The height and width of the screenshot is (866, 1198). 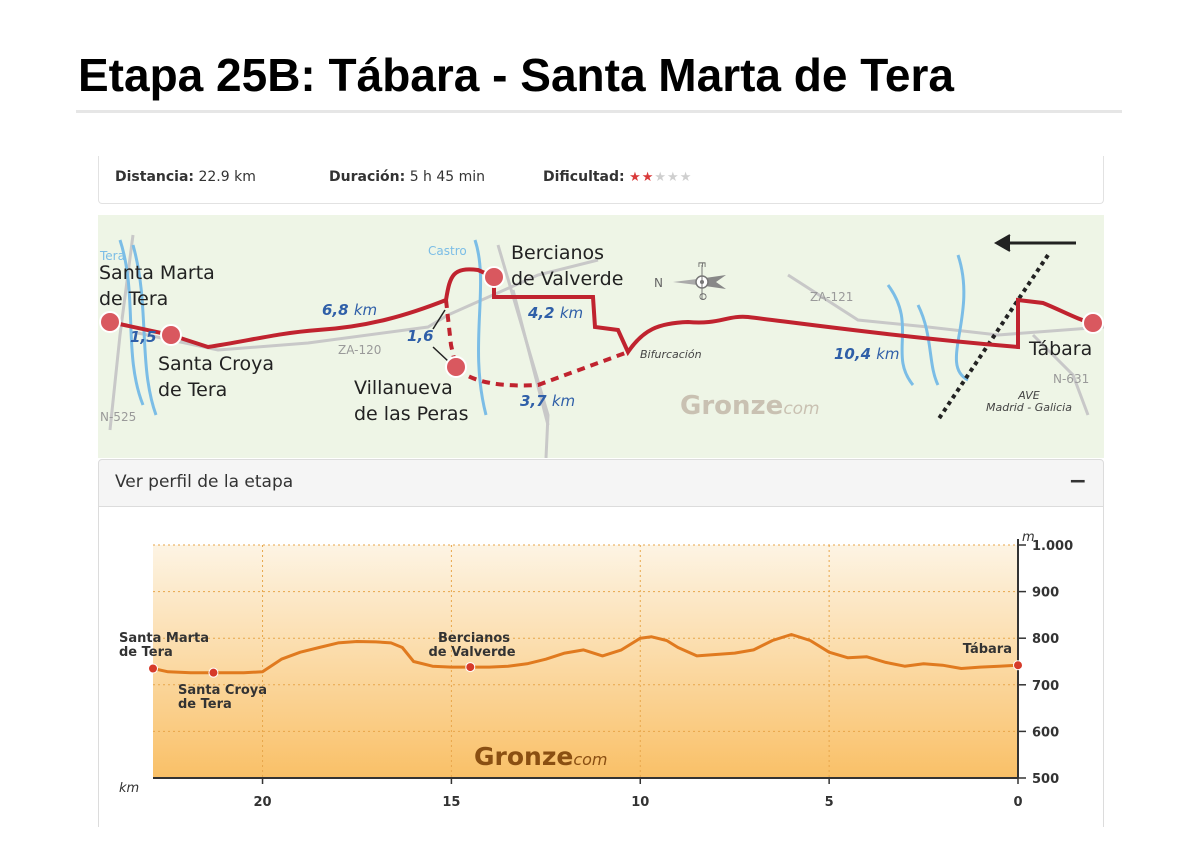 What do you see at coordinates (1061, 349) in the screenshot?
I see `place-tabara: Tábara` at bounding box center [1061, 349].